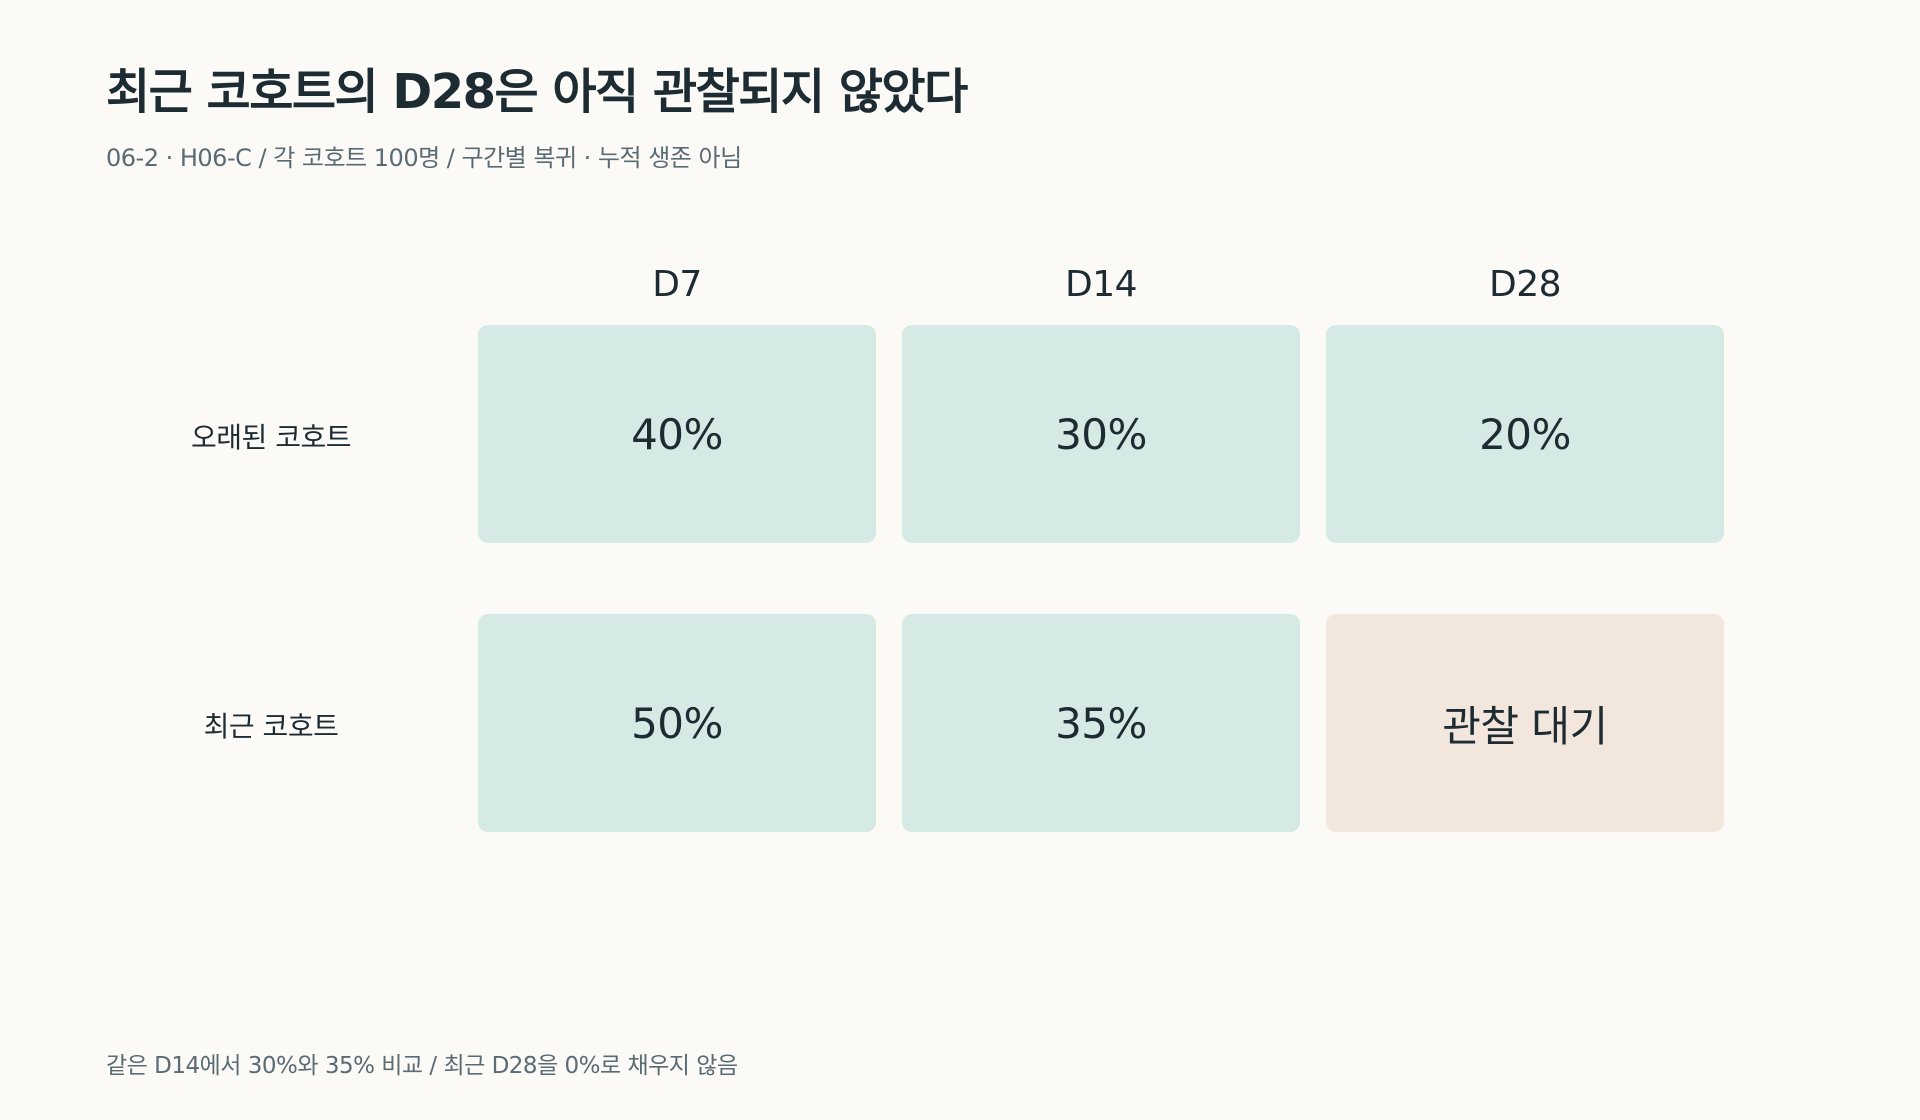  What do you see at coordinates (677, 284) in the screenshot?
I see `column-header-d7: D7` at bounding box center [677, 284].